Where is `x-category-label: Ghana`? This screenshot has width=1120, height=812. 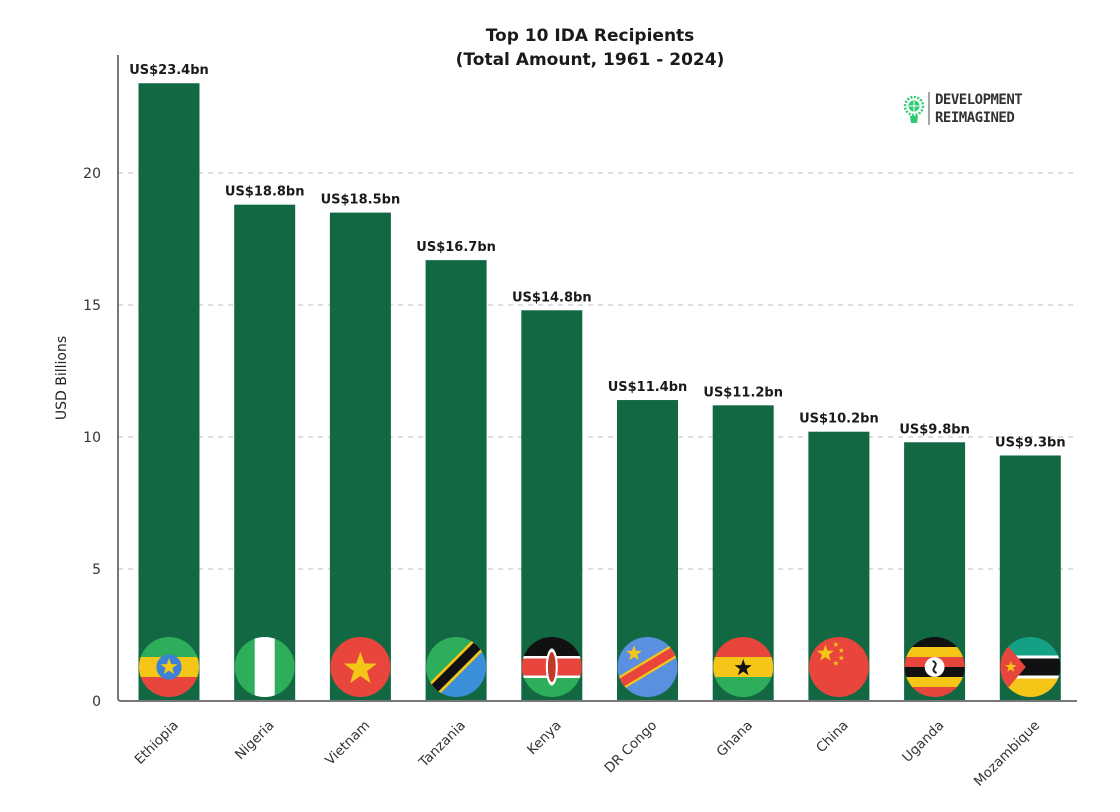
x-category-label: Ghana is located at coordinates (735, 739).